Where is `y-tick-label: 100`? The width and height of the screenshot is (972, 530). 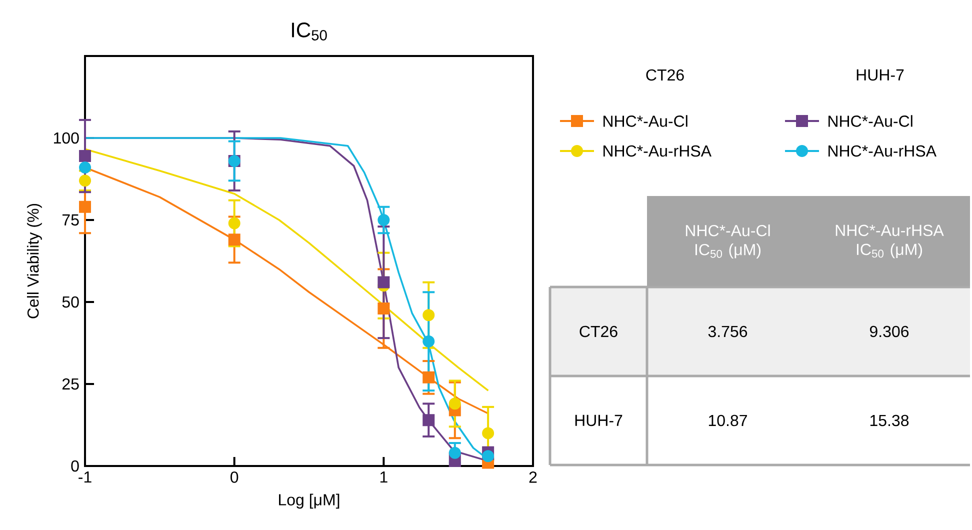 y-tick-label: 100 is located at coordinates (66, 138).